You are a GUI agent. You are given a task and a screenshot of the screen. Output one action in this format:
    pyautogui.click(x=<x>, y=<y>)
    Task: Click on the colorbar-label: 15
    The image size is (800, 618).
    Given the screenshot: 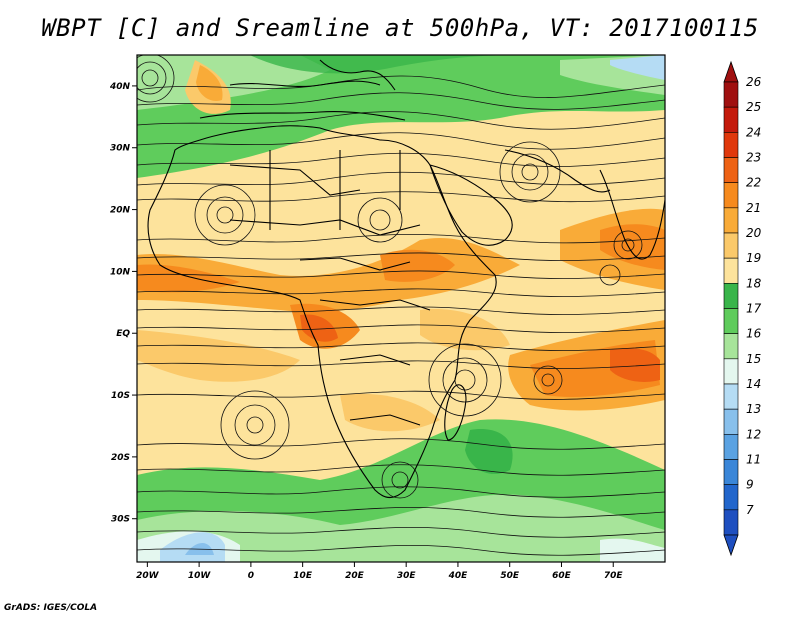 What is the action you would take?
    pyautogui.click(x=753, y=359)
    